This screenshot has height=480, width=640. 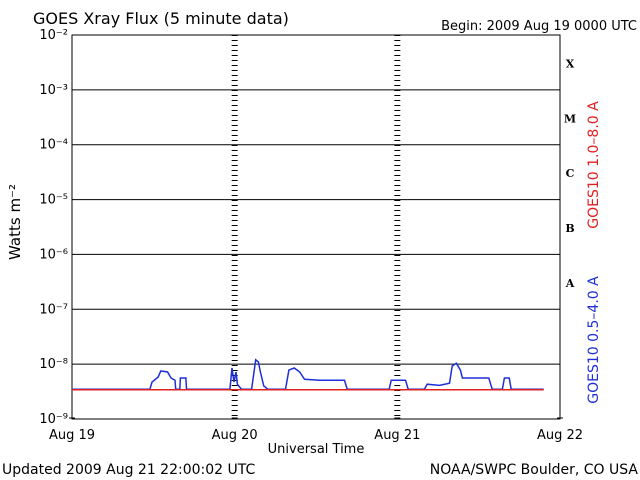 I want to click on x-axis-label: Universal Time, so click(x=316, y=449).